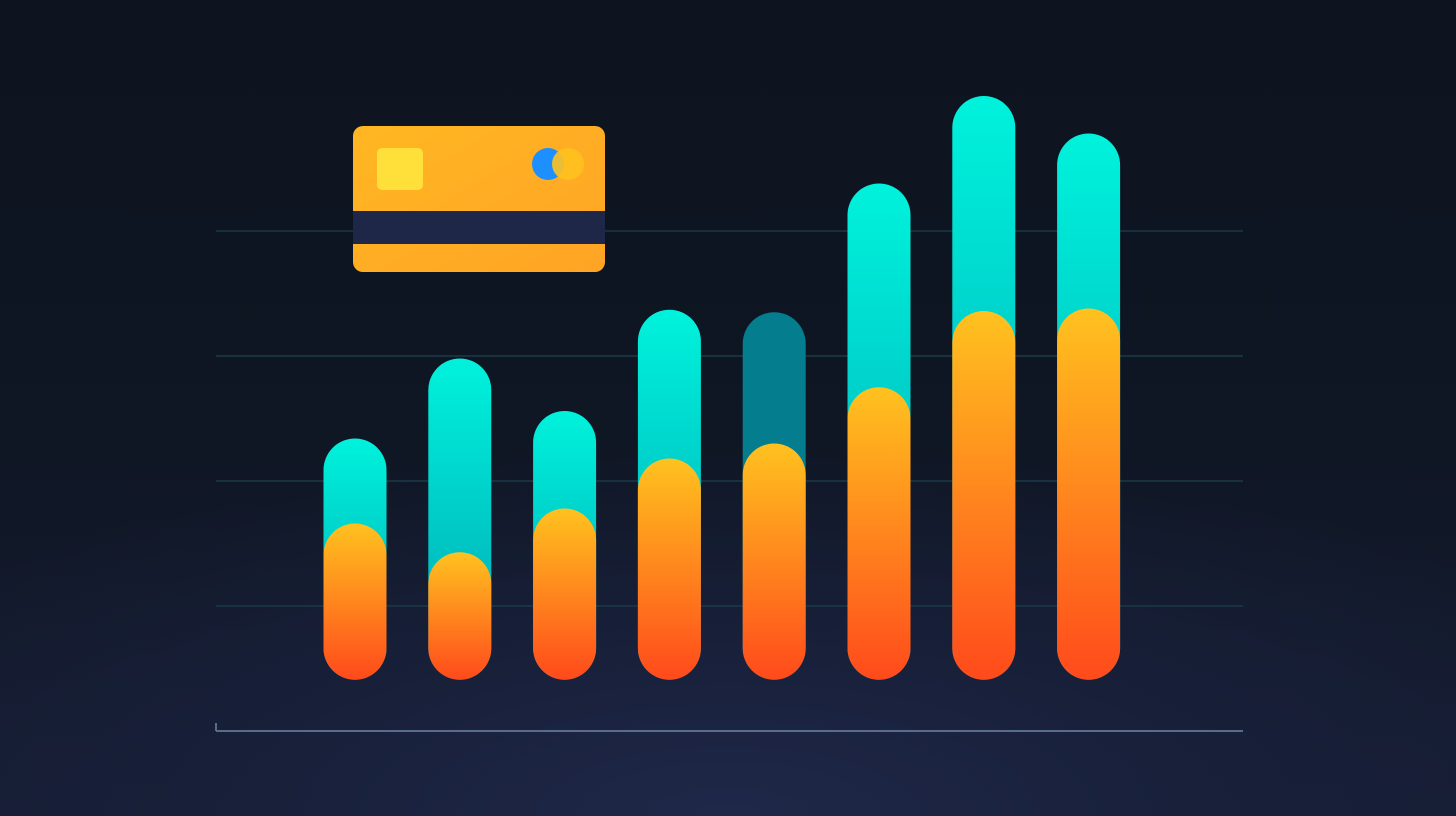  What do you see at coordinates (400, 169) in the screenshot?
I see `card-chip` at bounding box center [400, 169].